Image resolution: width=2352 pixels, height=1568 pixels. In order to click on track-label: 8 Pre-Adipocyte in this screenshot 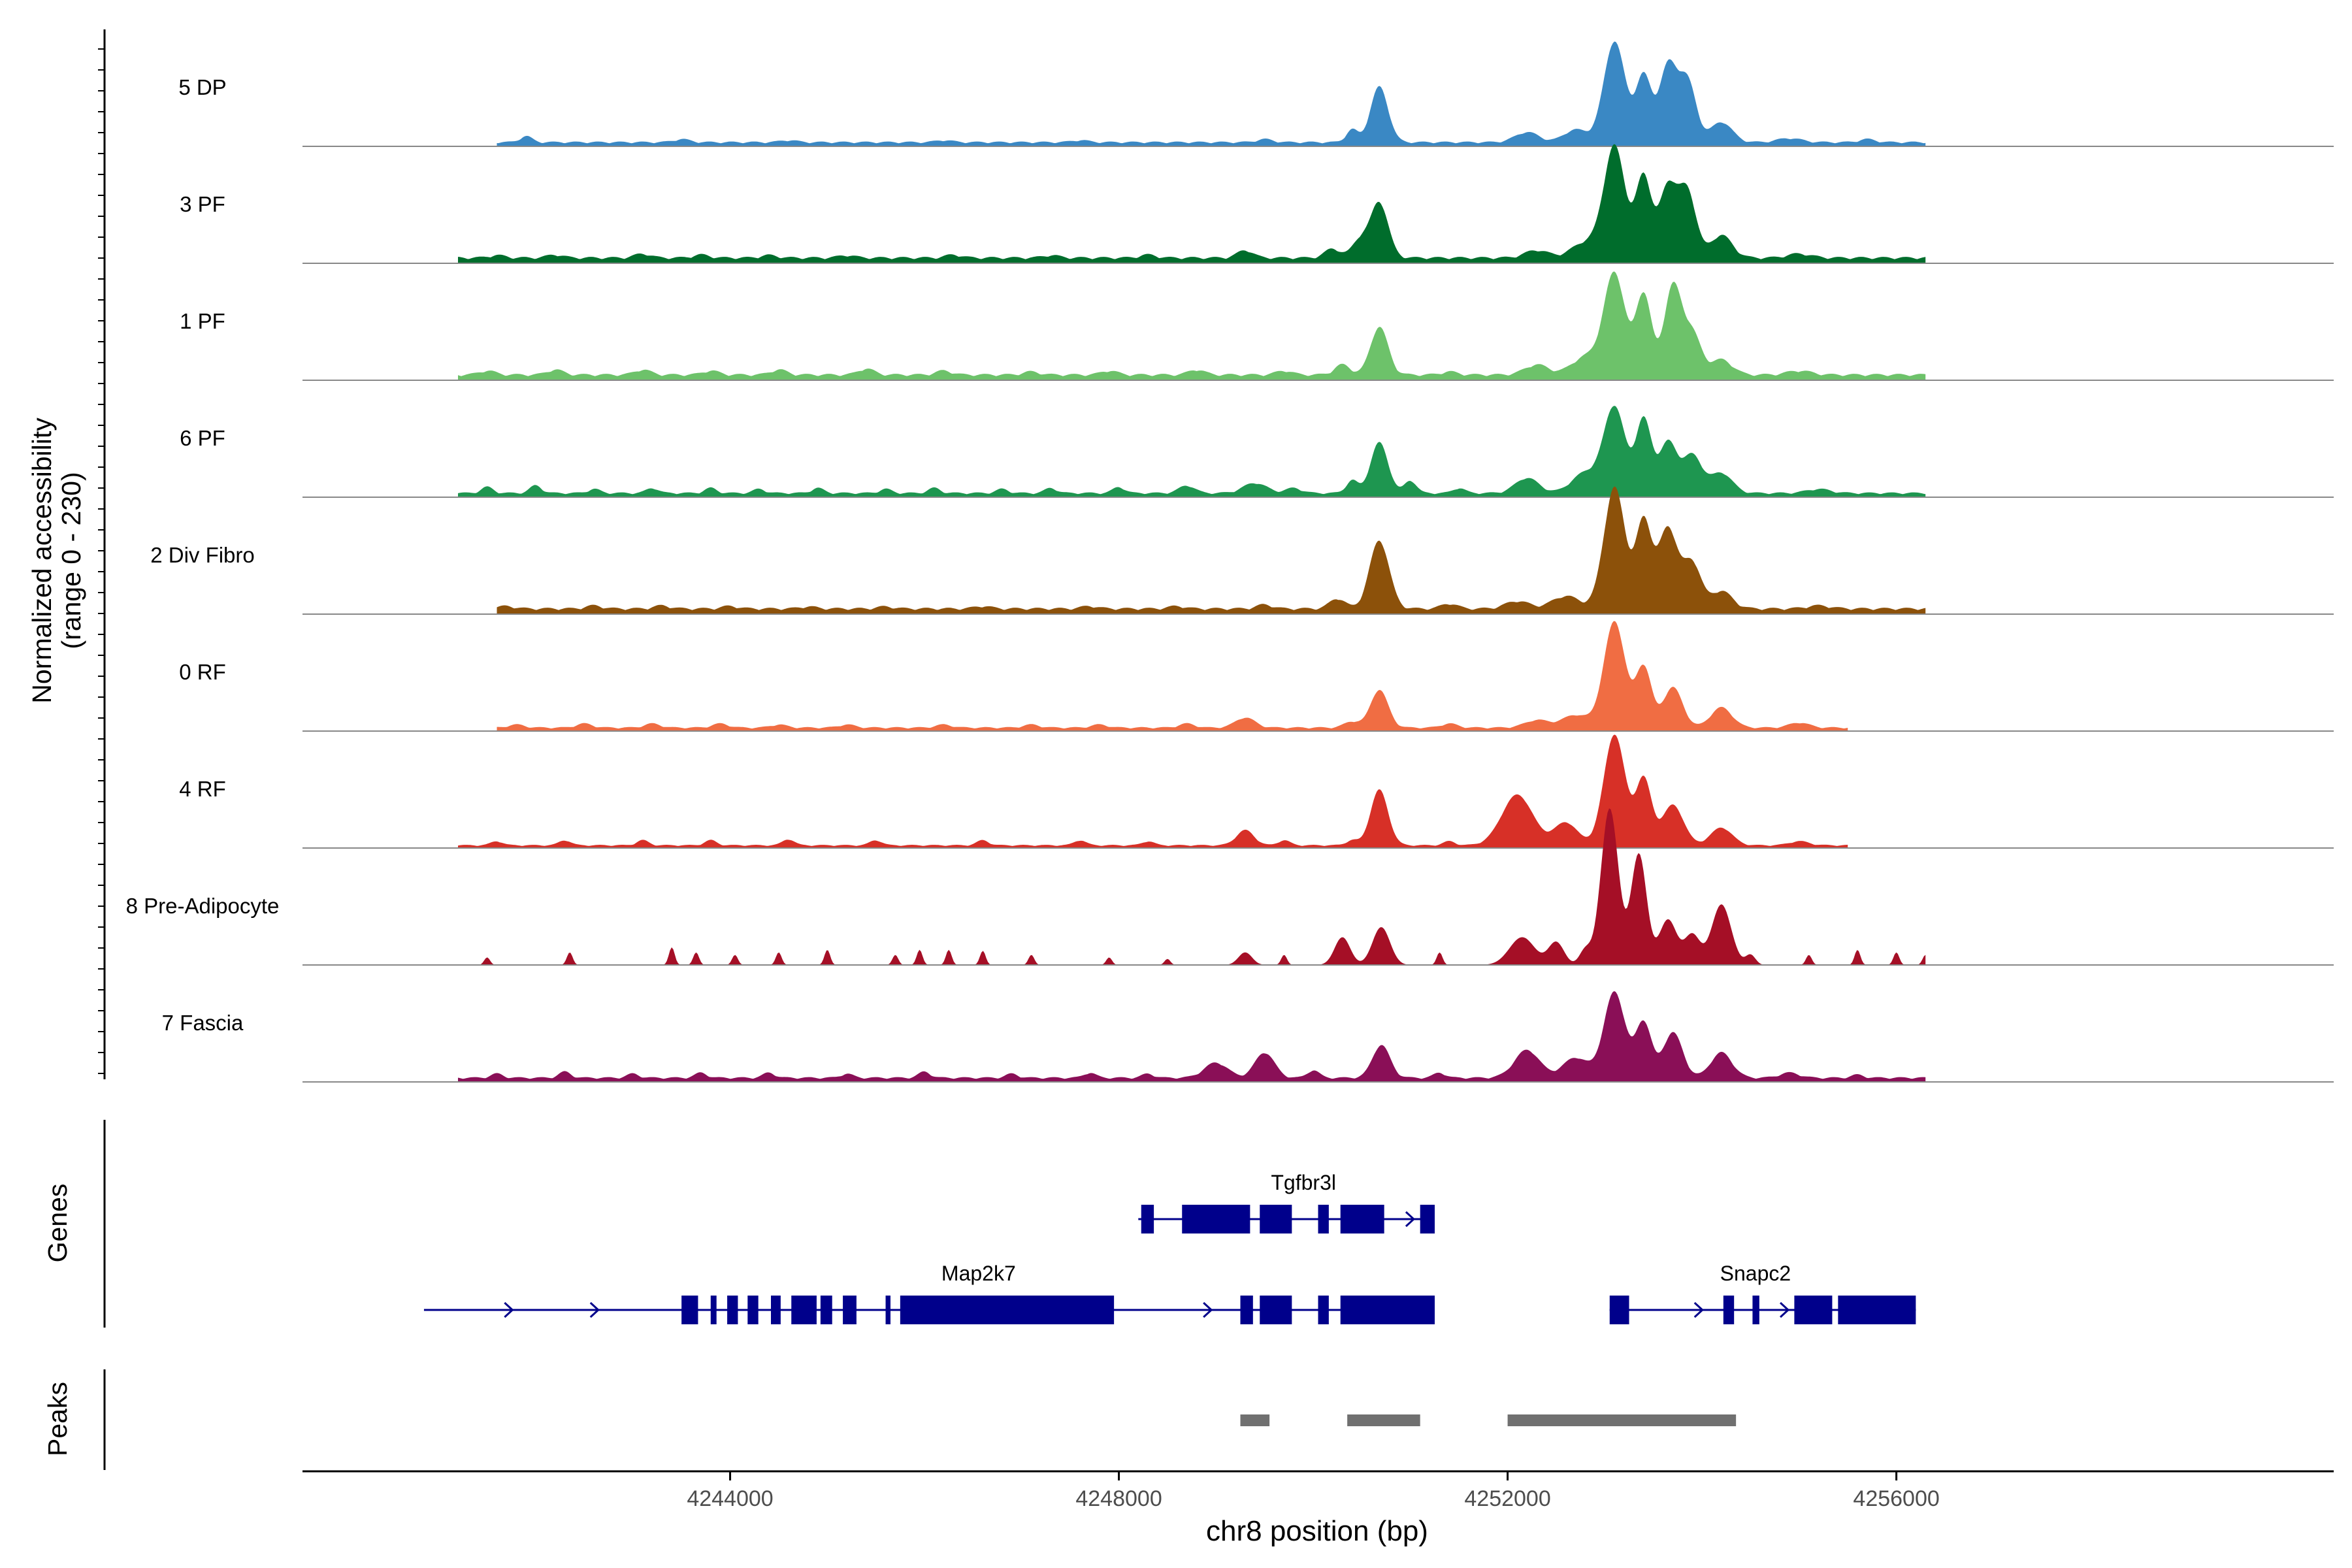, I will do `click(203, 906)`.